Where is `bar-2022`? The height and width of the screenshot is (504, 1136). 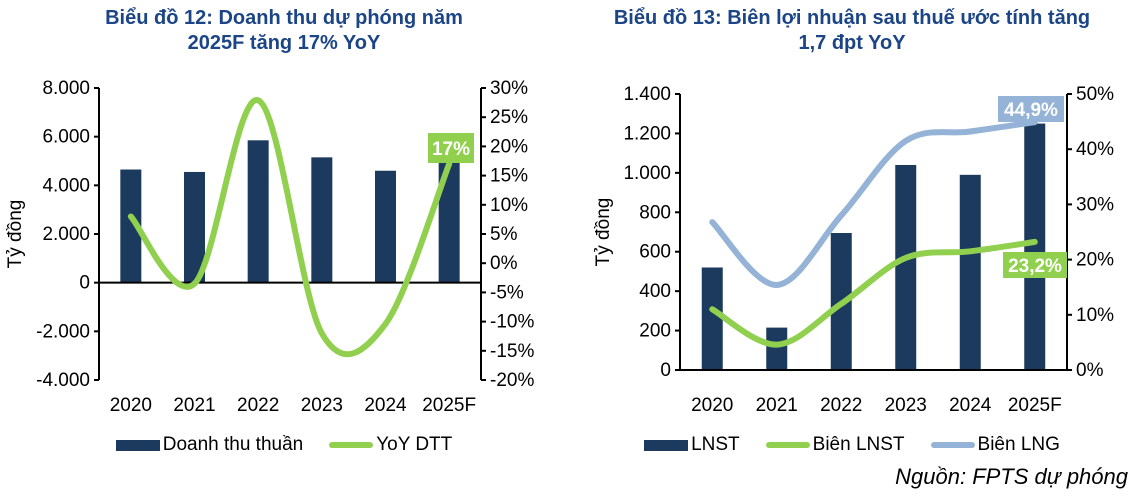
bar-2022 is located at coordinates (258, 211).